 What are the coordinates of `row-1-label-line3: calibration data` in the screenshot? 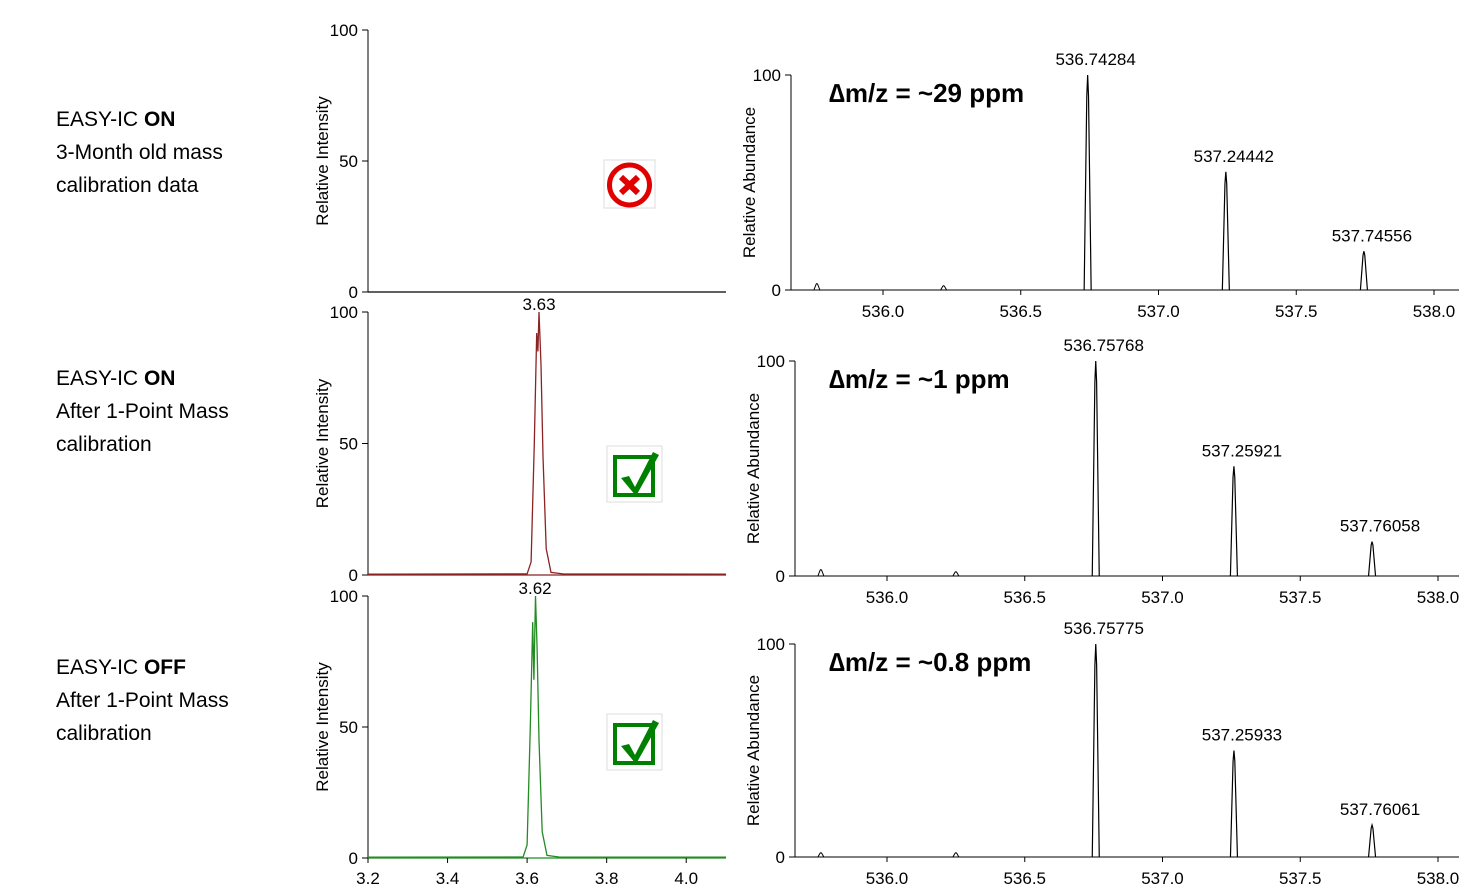 It's located at (127, 185).